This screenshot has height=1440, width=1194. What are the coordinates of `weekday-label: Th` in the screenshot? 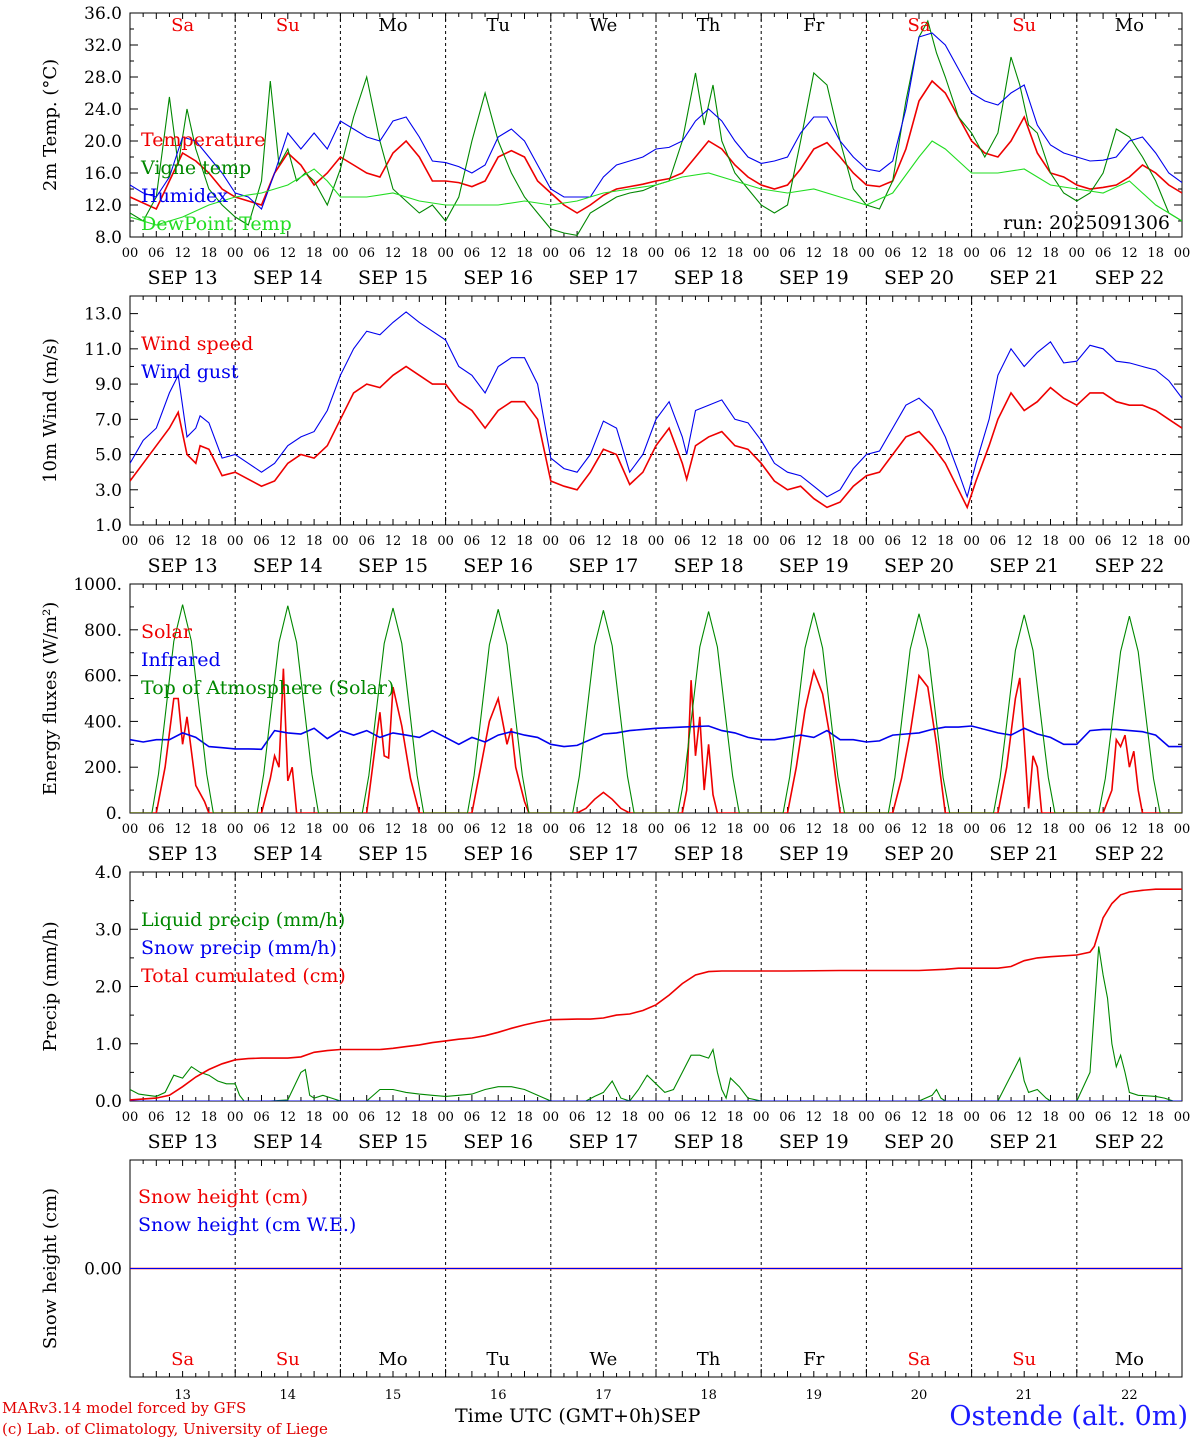 It's located at (709, 25).